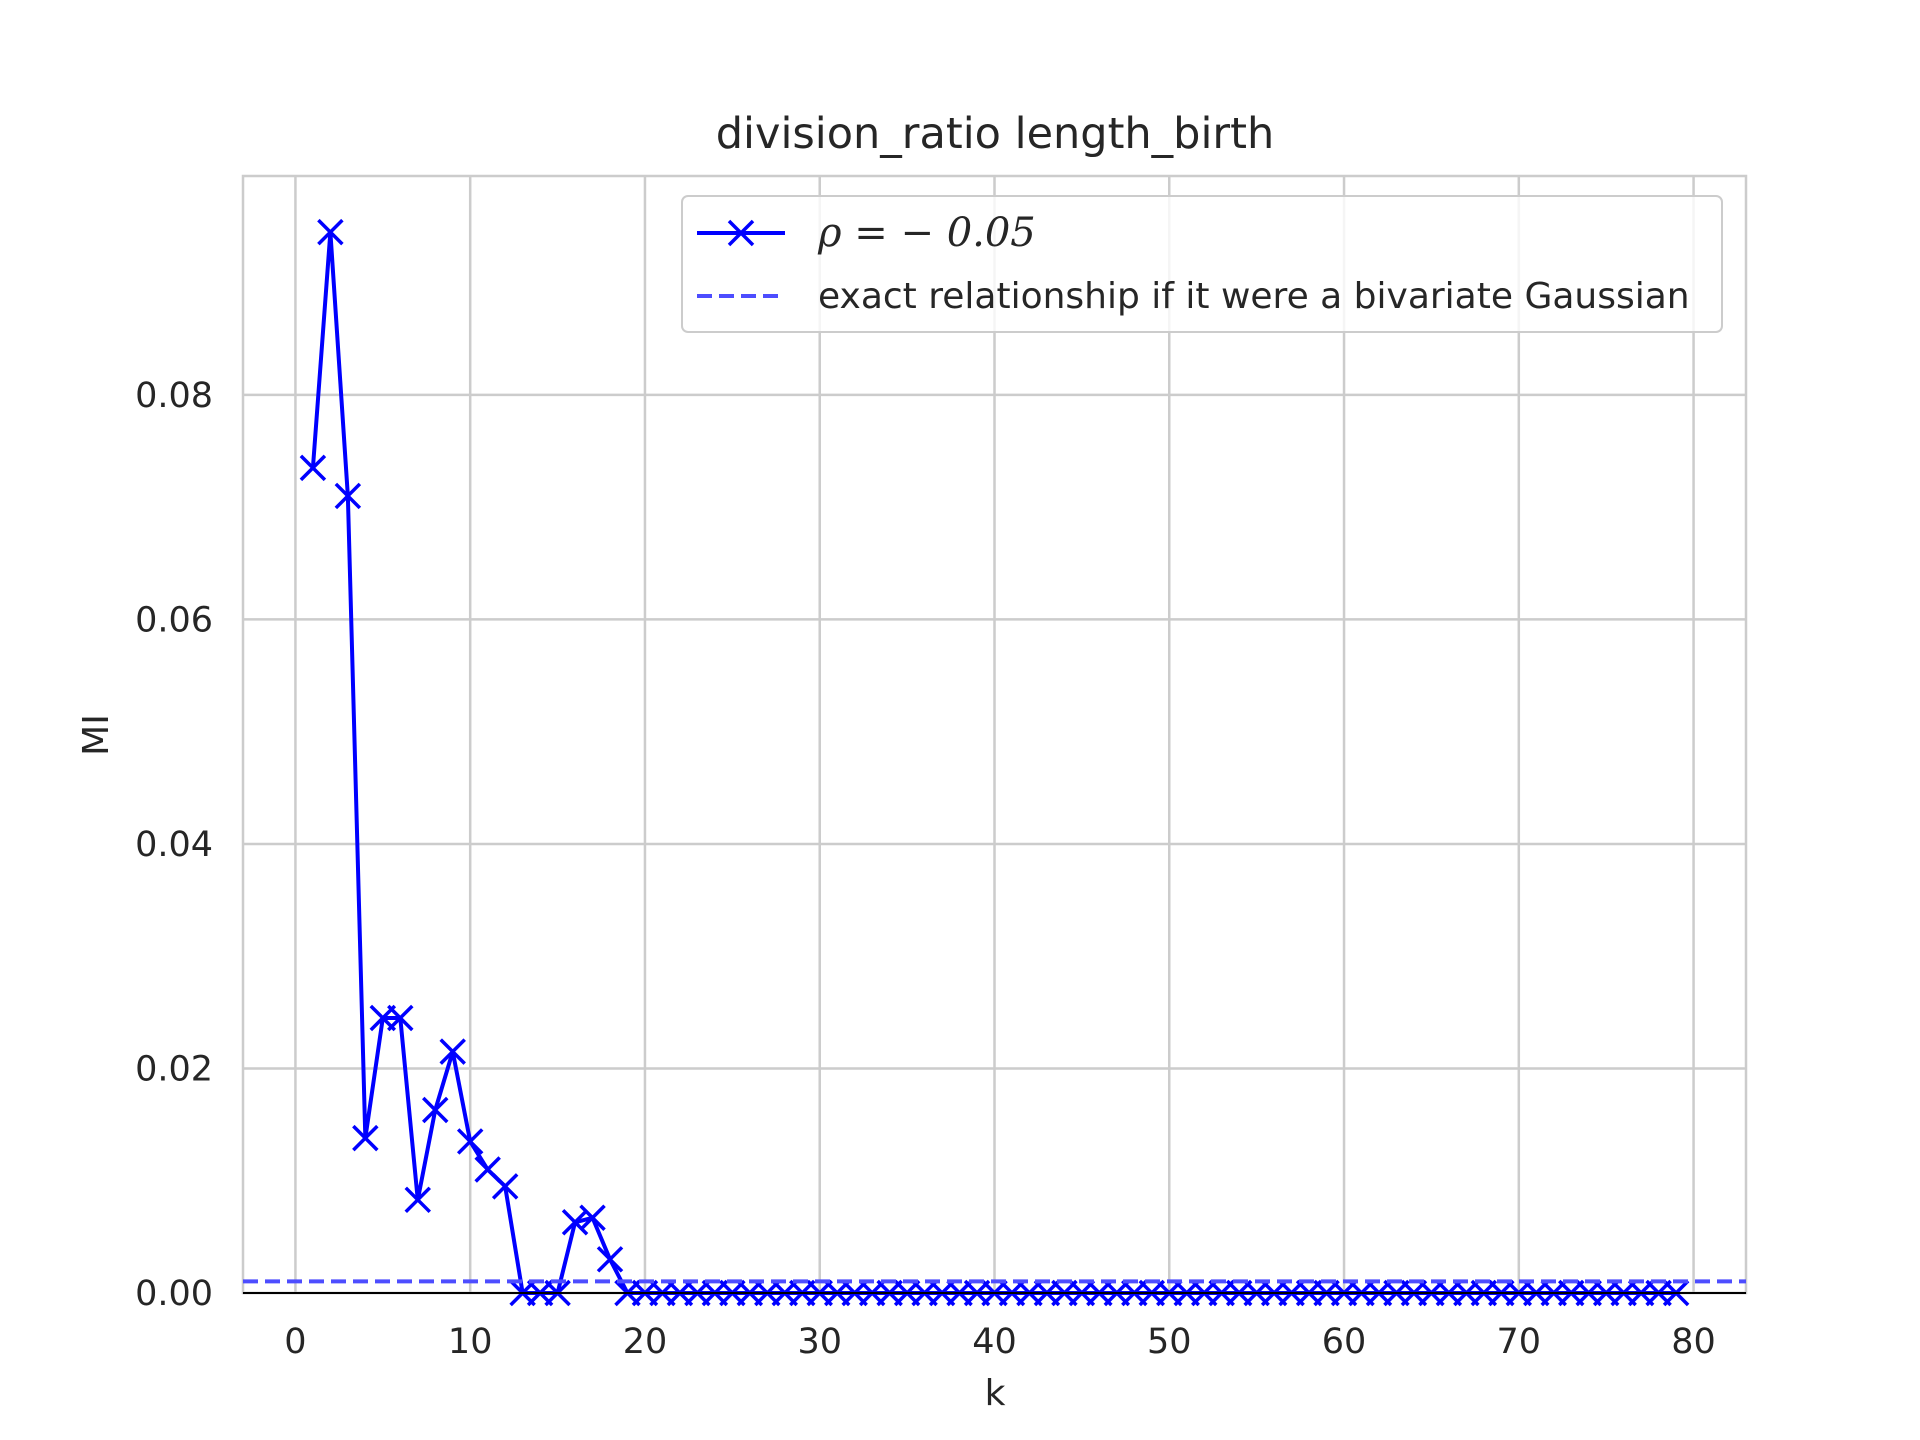 This screenshot has width=1920, height=1440. I want to click on y-tick-label: 0.00, so click(174, 1294).